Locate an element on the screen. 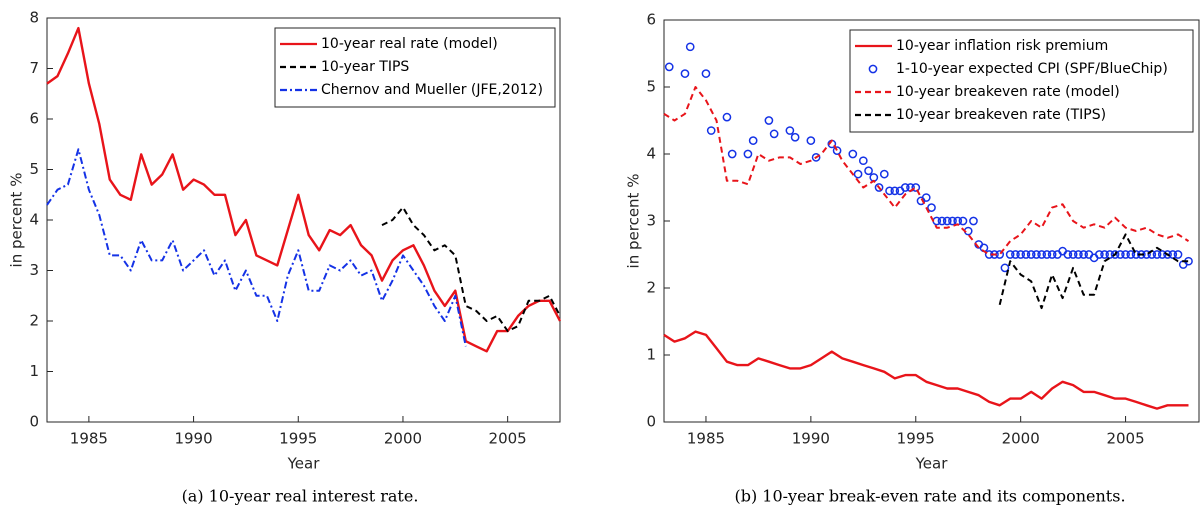 This screenshot has width=1200, height=514. x-tick-label: 1995 is located at coordinates (916, 439).